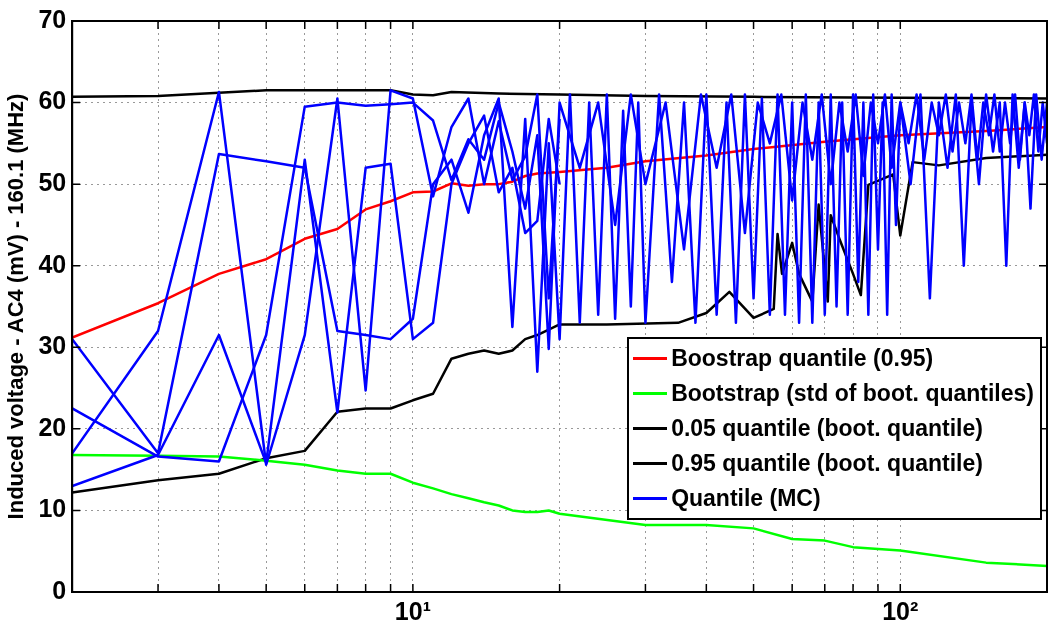 This screenshot has width=1050, height=636. I want to click on legend-label: 0.95 quantile (boot. quantile), so click(827, 463).